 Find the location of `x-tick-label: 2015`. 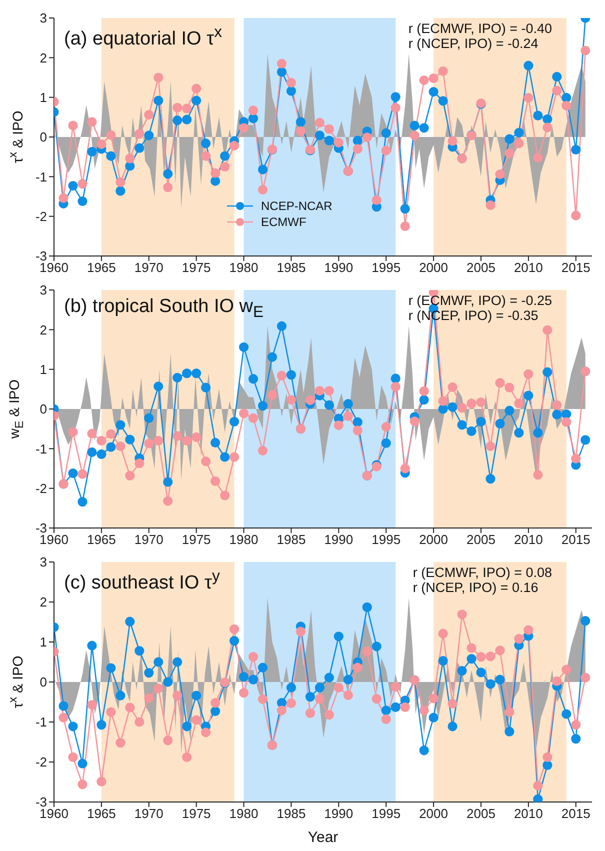

x-tick-label: 2015 is located at coordinates (575, 540).